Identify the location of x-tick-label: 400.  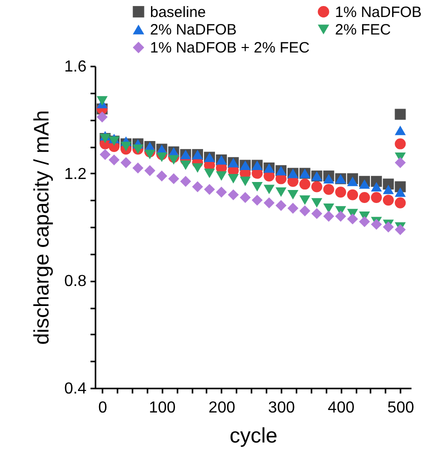
(341, 408).